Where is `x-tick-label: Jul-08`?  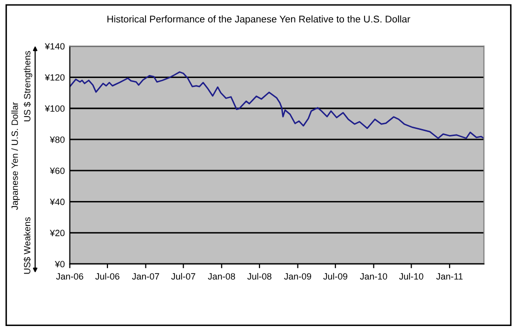 x-tick-label: Jul-08 is located at coordinates (259, 276).